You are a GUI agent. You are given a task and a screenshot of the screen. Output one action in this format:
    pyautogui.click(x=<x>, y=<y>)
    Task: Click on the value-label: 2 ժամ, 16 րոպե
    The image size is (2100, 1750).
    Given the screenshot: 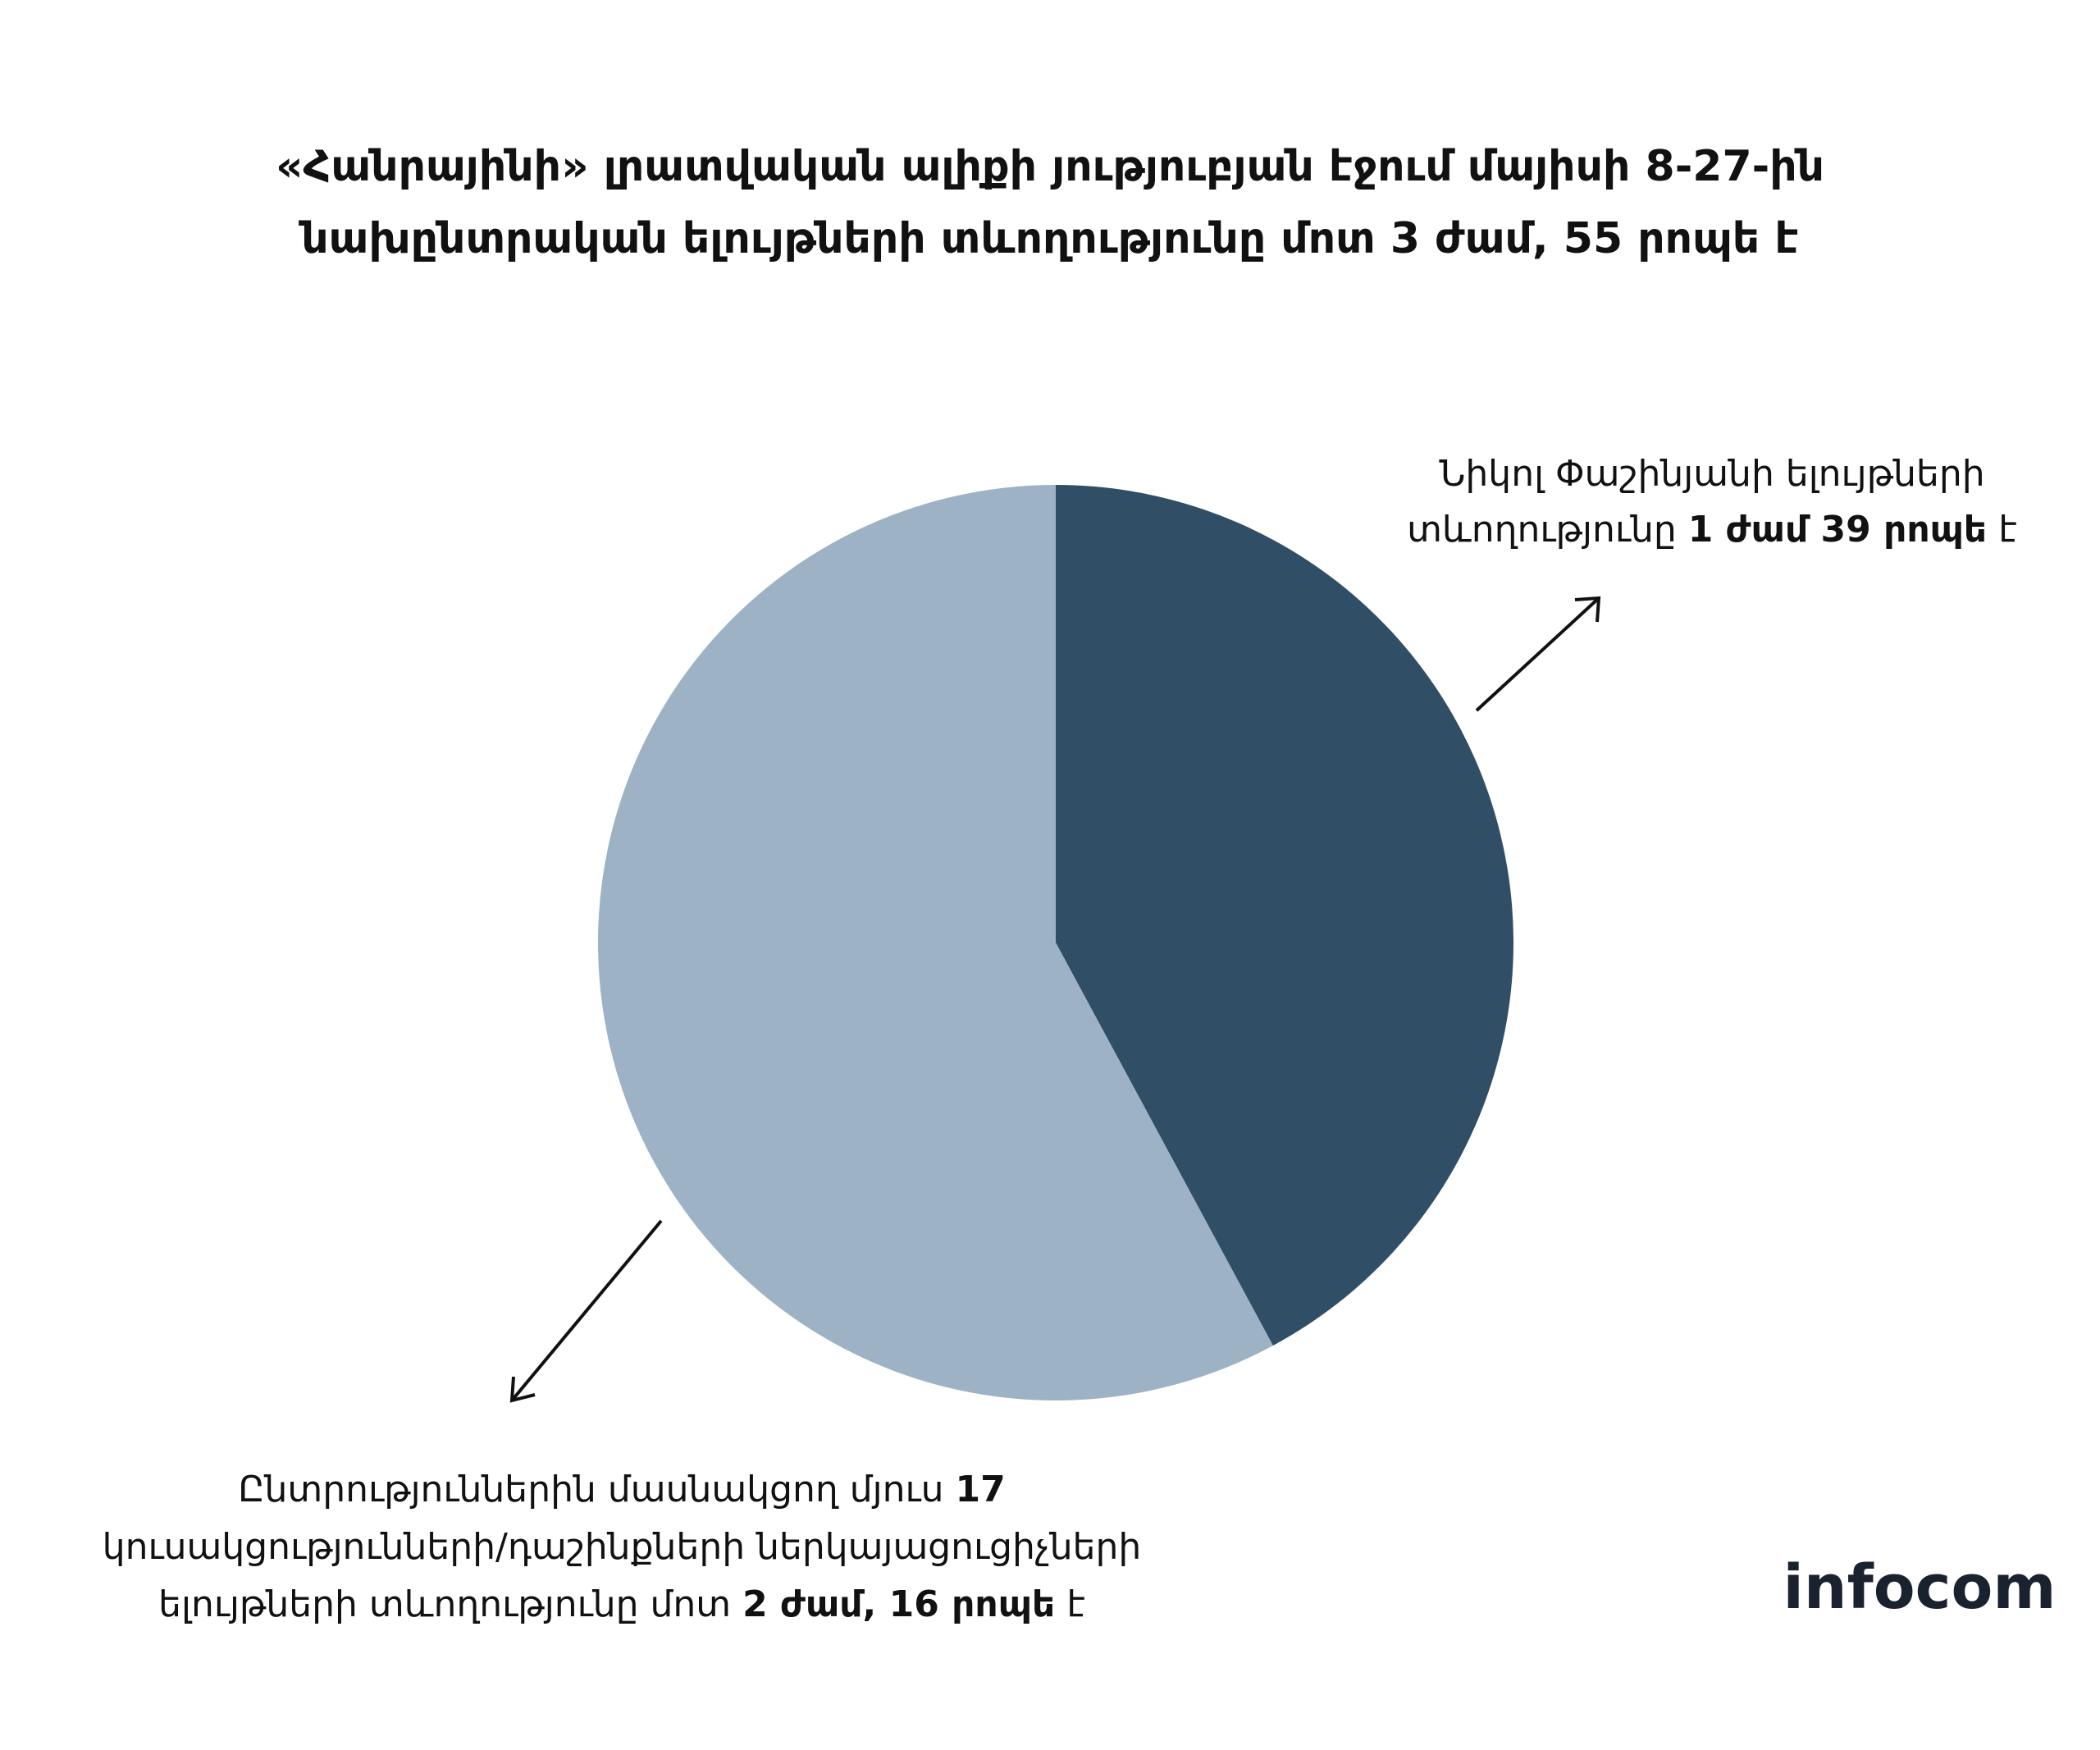 What is the action you would take?
    pyautogui.click(x=899, y=1604)
    